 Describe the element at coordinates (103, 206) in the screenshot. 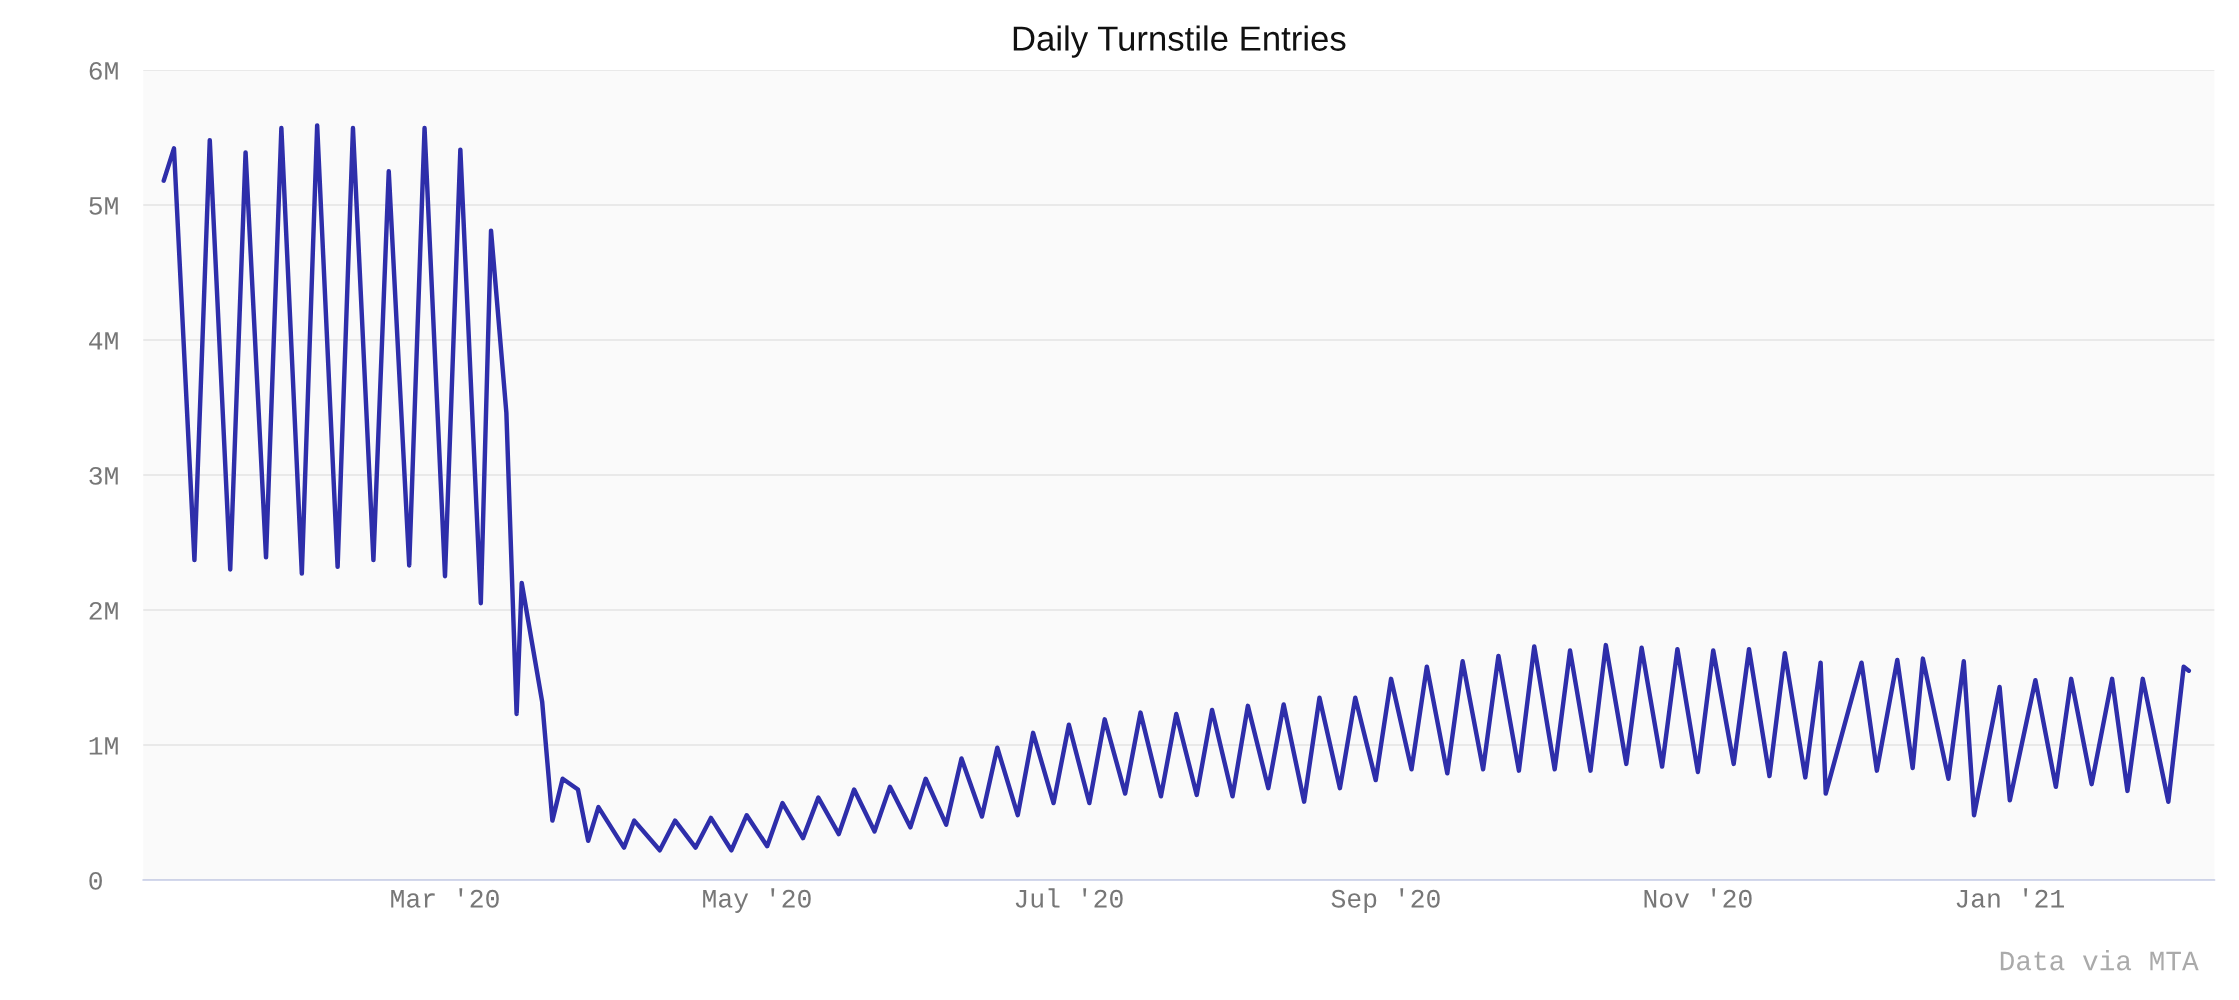

I see `y-tick-label: 5M` at that location.